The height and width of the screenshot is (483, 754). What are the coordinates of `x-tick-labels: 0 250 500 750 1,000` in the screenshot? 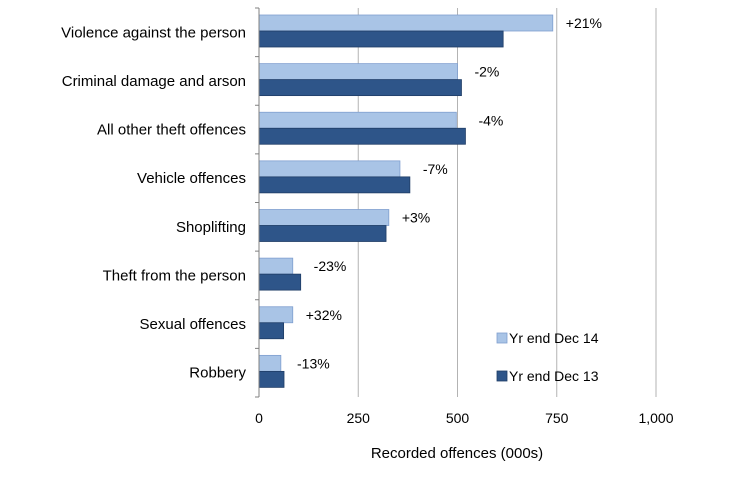 It's located at (464, 418).